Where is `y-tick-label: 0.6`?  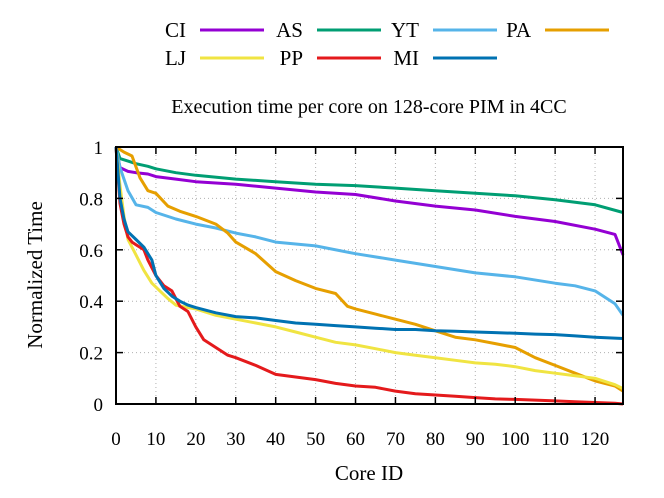 y-tick-label: 0.6 is located at coordinates (91, 251).